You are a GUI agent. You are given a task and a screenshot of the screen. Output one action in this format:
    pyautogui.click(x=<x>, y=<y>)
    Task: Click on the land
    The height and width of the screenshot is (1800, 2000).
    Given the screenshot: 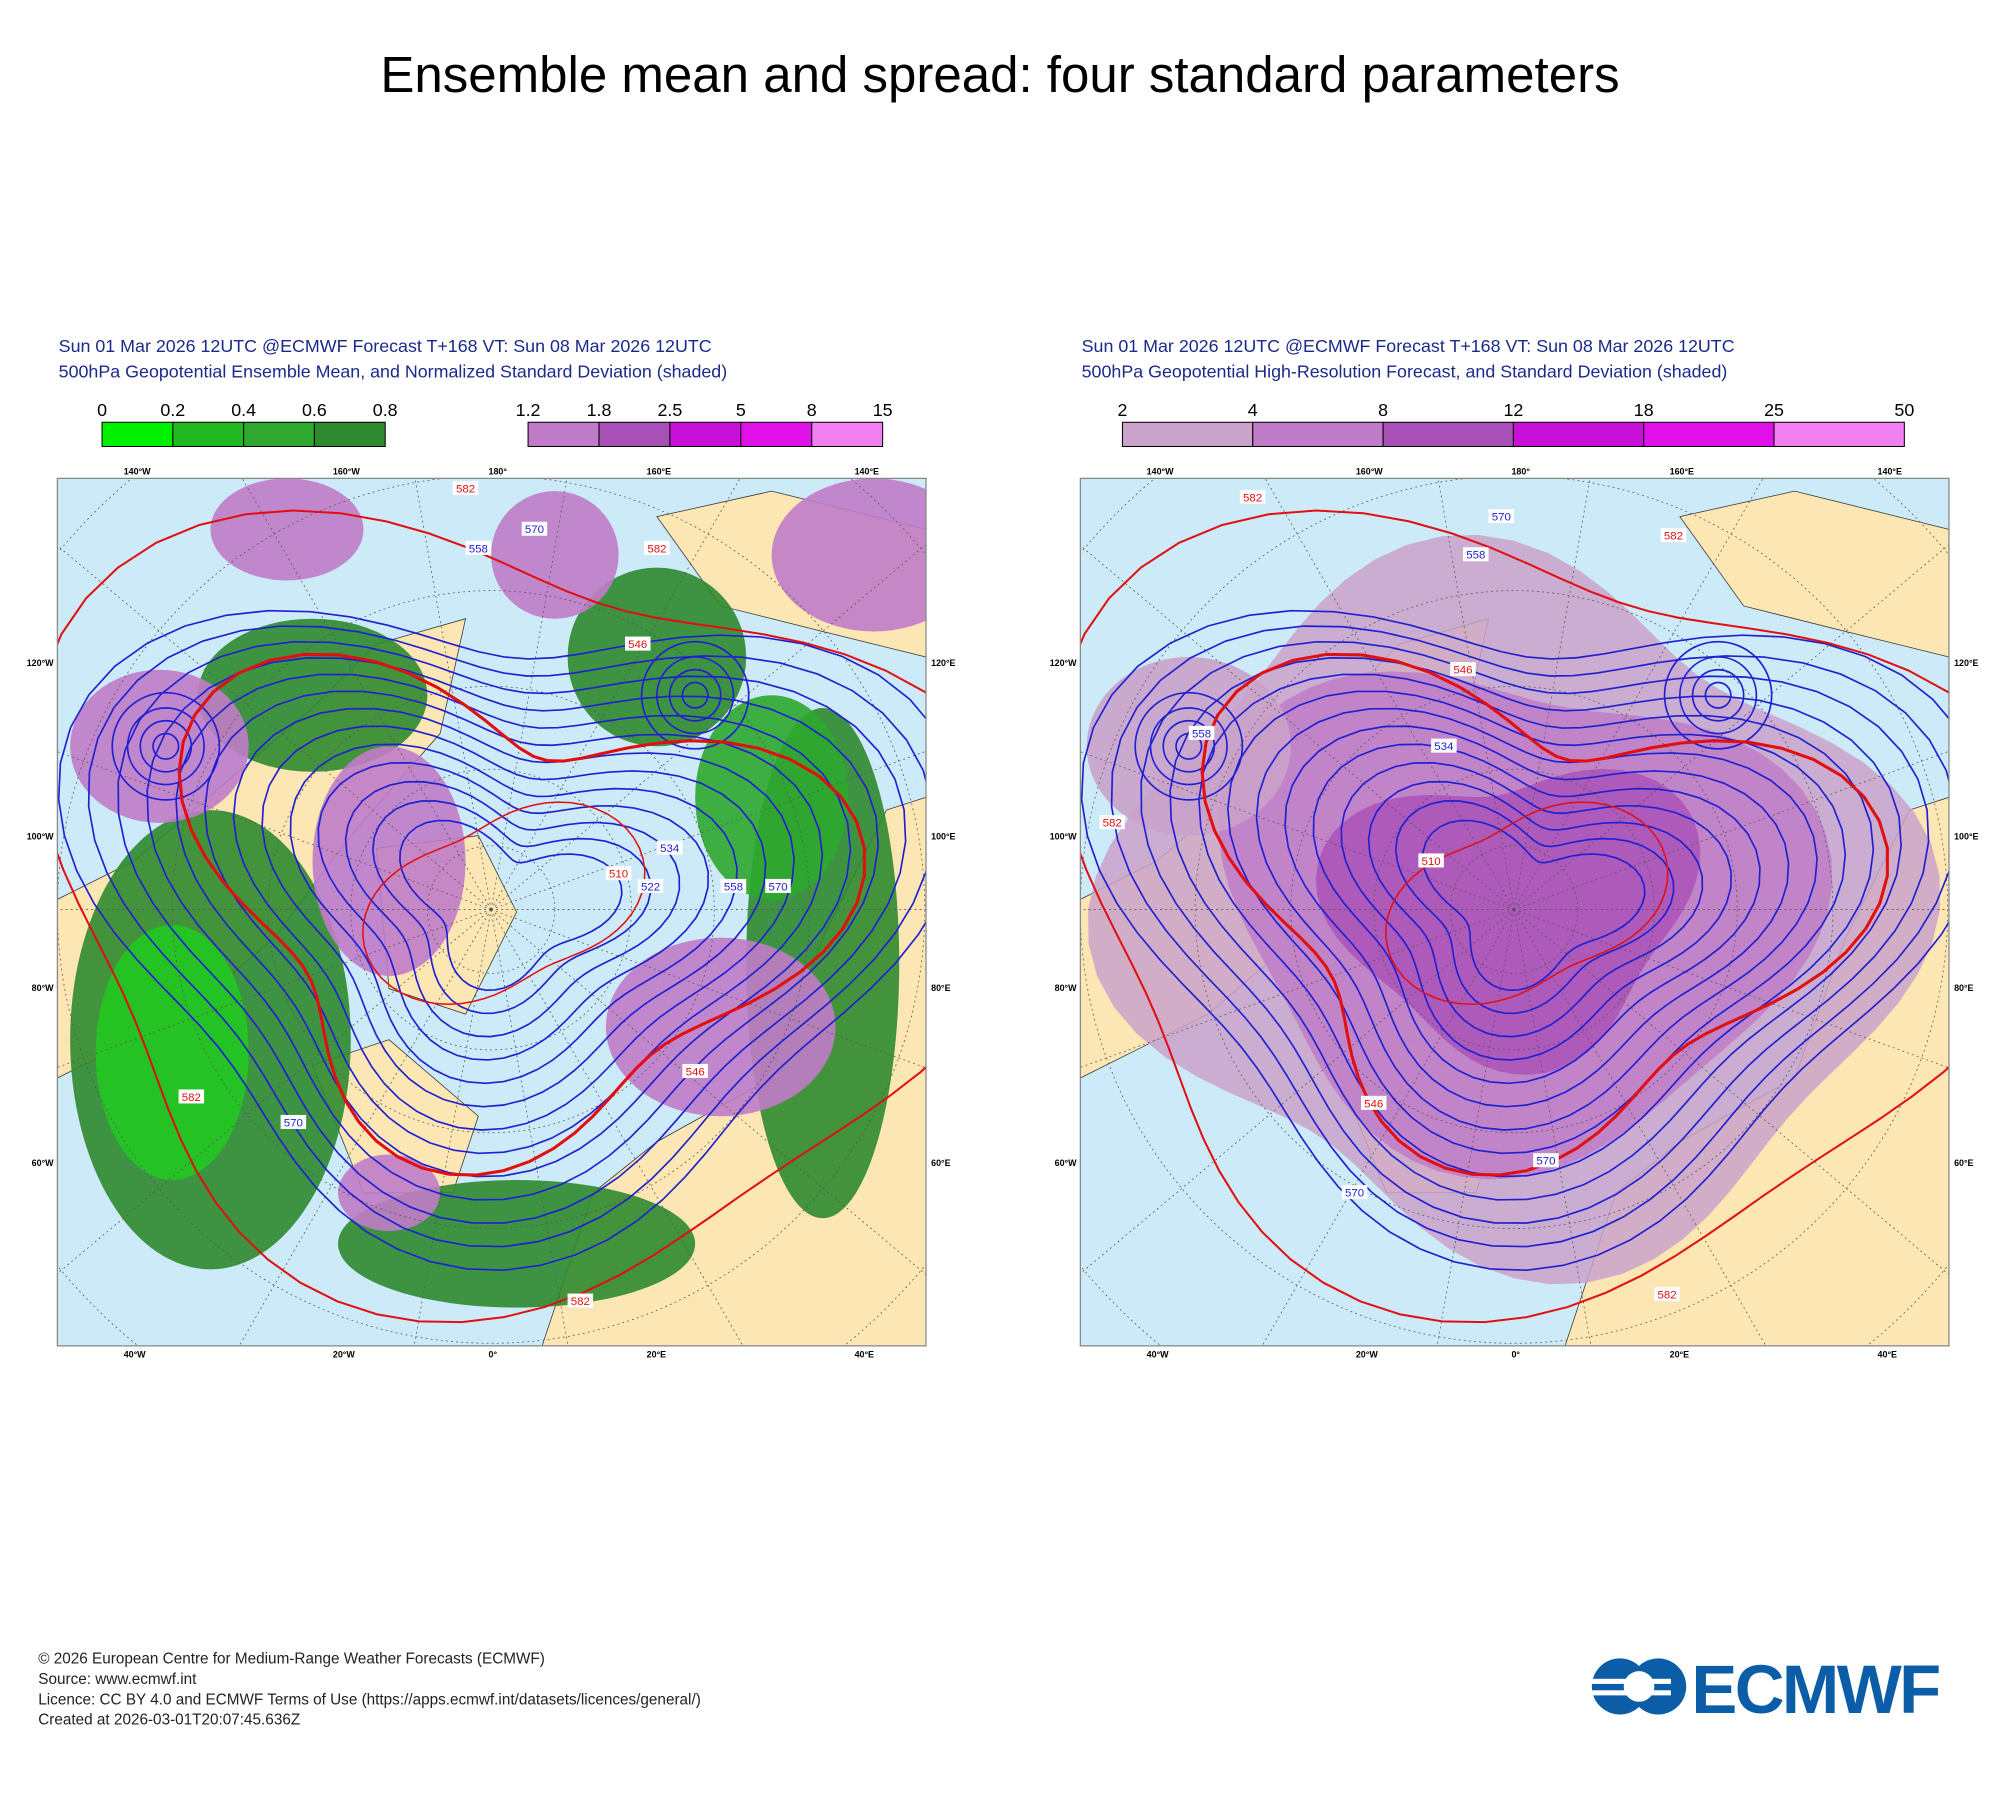 What is the action you would take?
    pyautogui.click(x=1814, y=574)
    